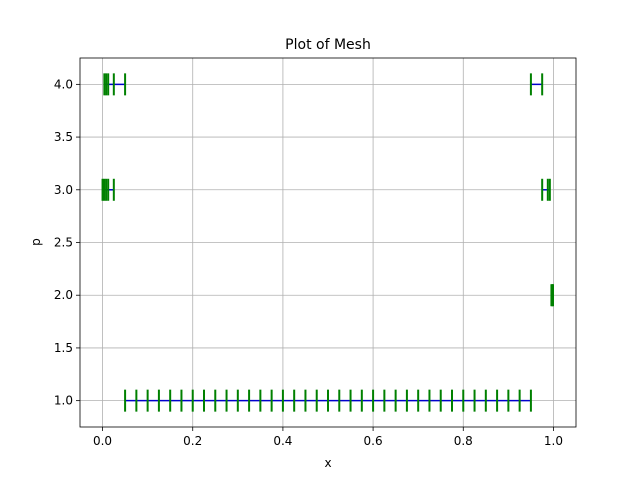 The image size is (640, 480). What do you see at coordinates (36, 242) in the screenshot?
I see `y-axis-label: p` at bounding box center [36, 242].